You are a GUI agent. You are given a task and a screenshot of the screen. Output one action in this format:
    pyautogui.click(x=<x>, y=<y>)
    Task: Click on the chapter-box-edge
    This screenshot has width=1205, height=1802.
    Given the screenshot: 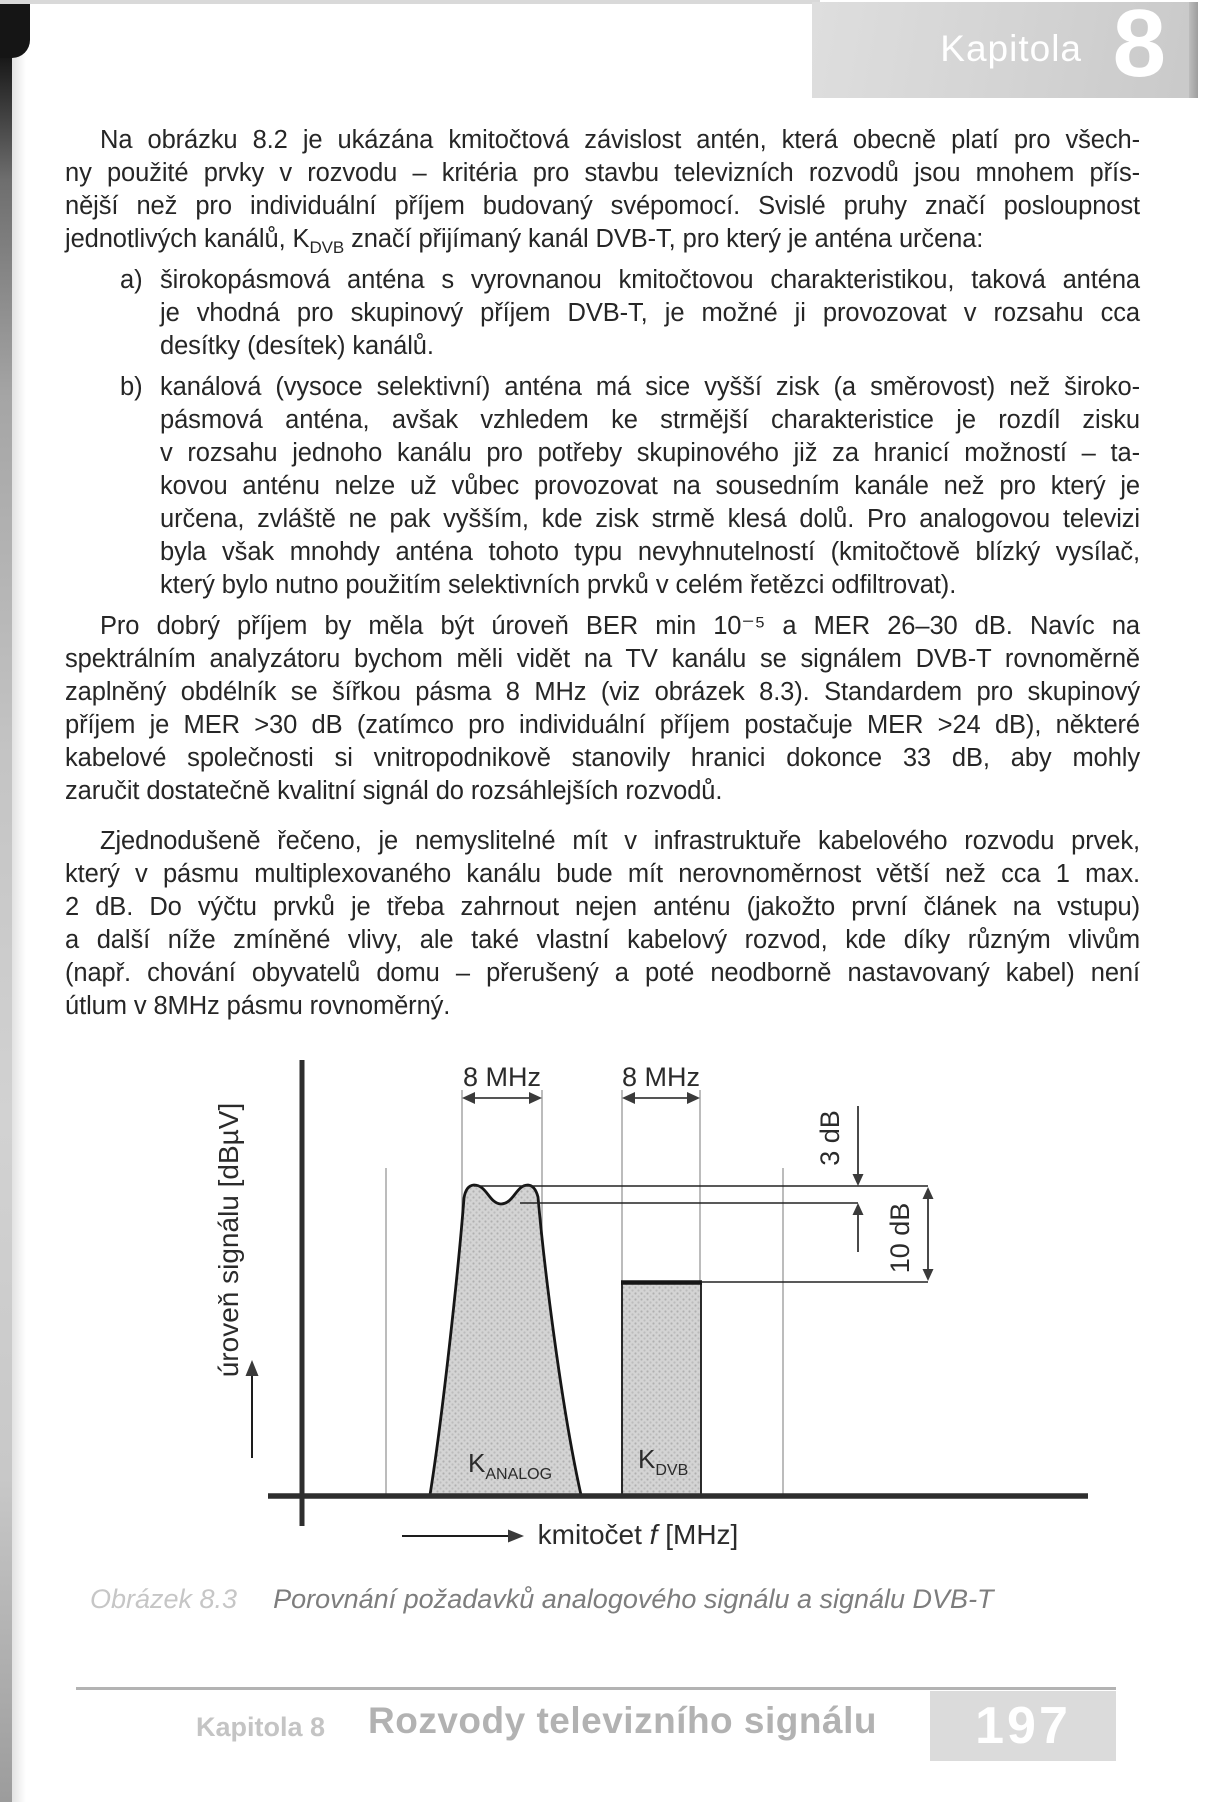 What is the action you would take?
    pyautogui.click(x=1193, y=50)
    